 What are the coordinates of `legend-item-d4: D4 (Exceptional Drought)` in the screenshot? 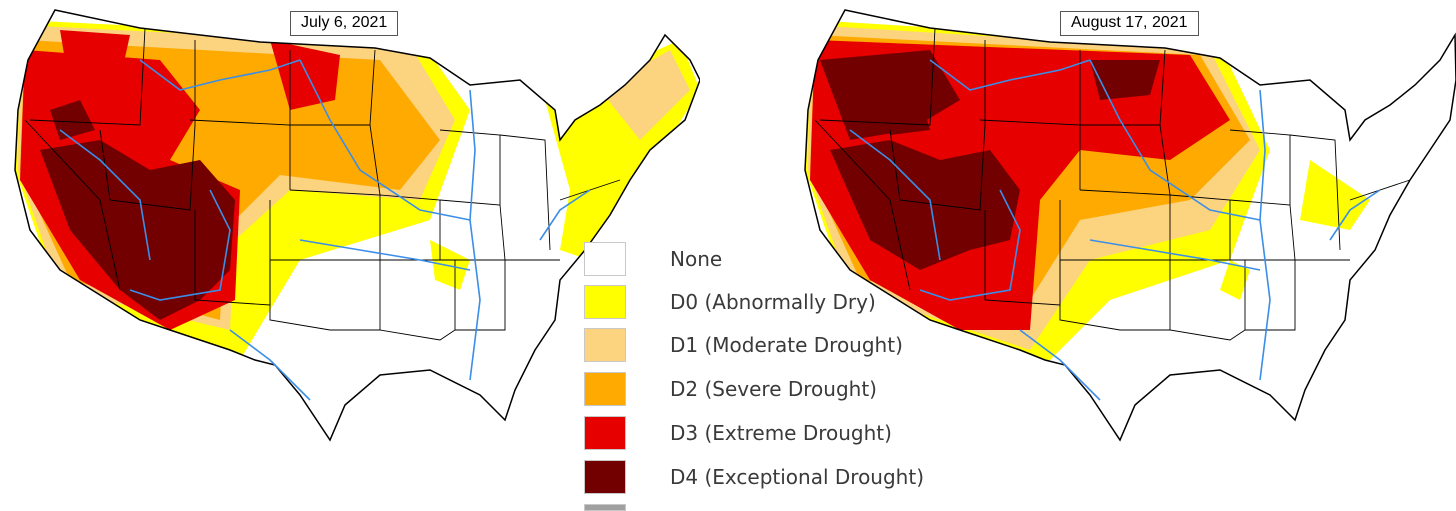 It's located at (774, 478).